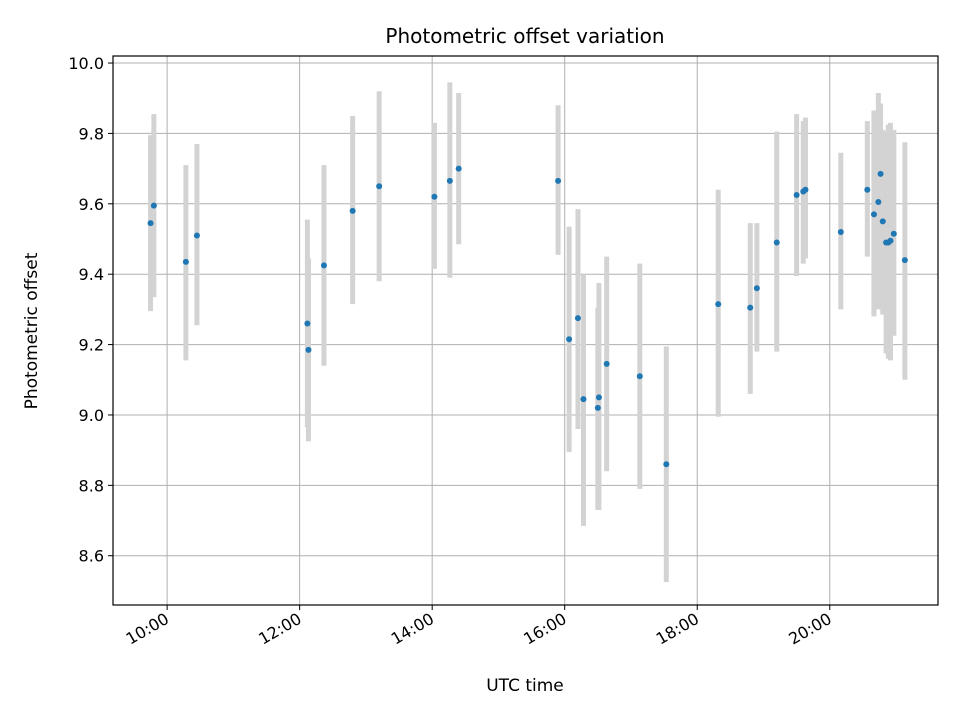  I want to click on y-axis: 8.6 8.8 9.0 9.2 9.4 9.6 9.8 10.0, so click(90, 310).